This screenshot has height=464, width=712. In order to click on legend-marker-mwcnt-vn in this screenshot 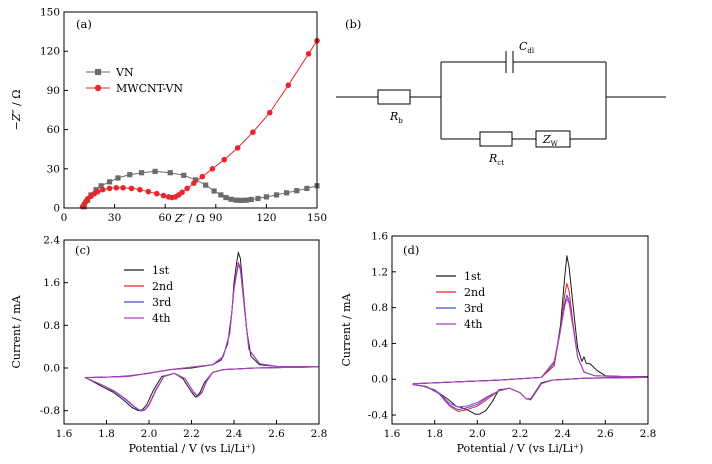, I will do `click(98, 88)`.